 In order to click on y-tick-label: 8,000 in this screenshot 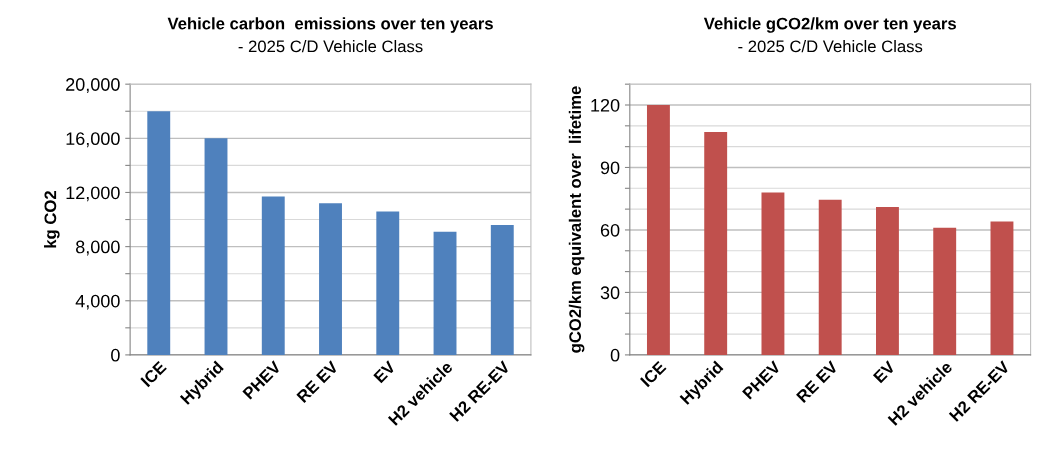, I will do `click(98, 248)`.